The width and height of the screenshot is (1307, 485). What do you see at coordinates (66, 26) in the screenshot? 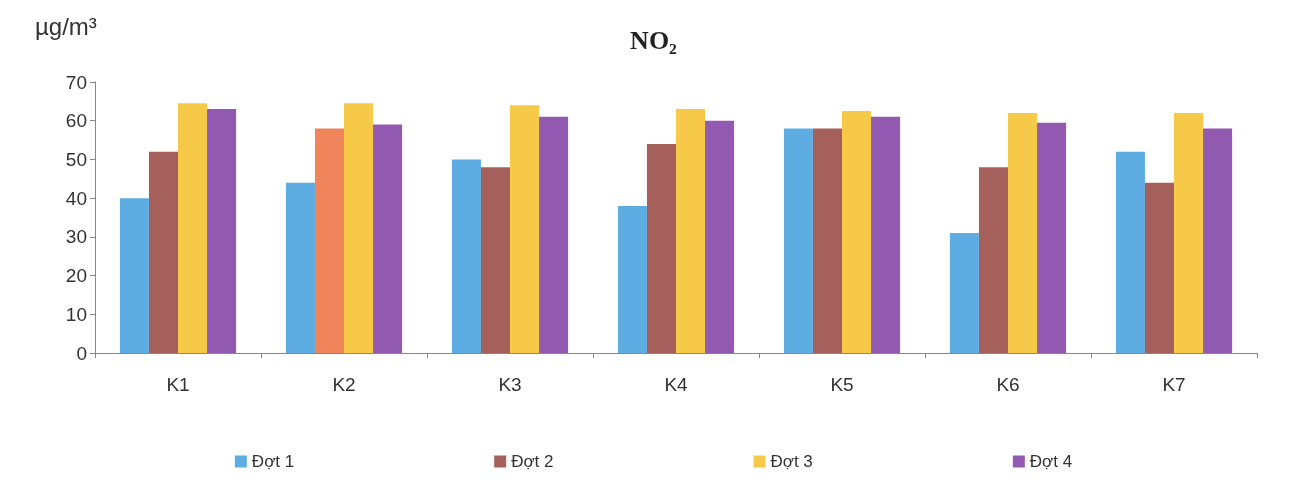
I see `y-axis-title: µg/m³` at bounding box center [66, 26].